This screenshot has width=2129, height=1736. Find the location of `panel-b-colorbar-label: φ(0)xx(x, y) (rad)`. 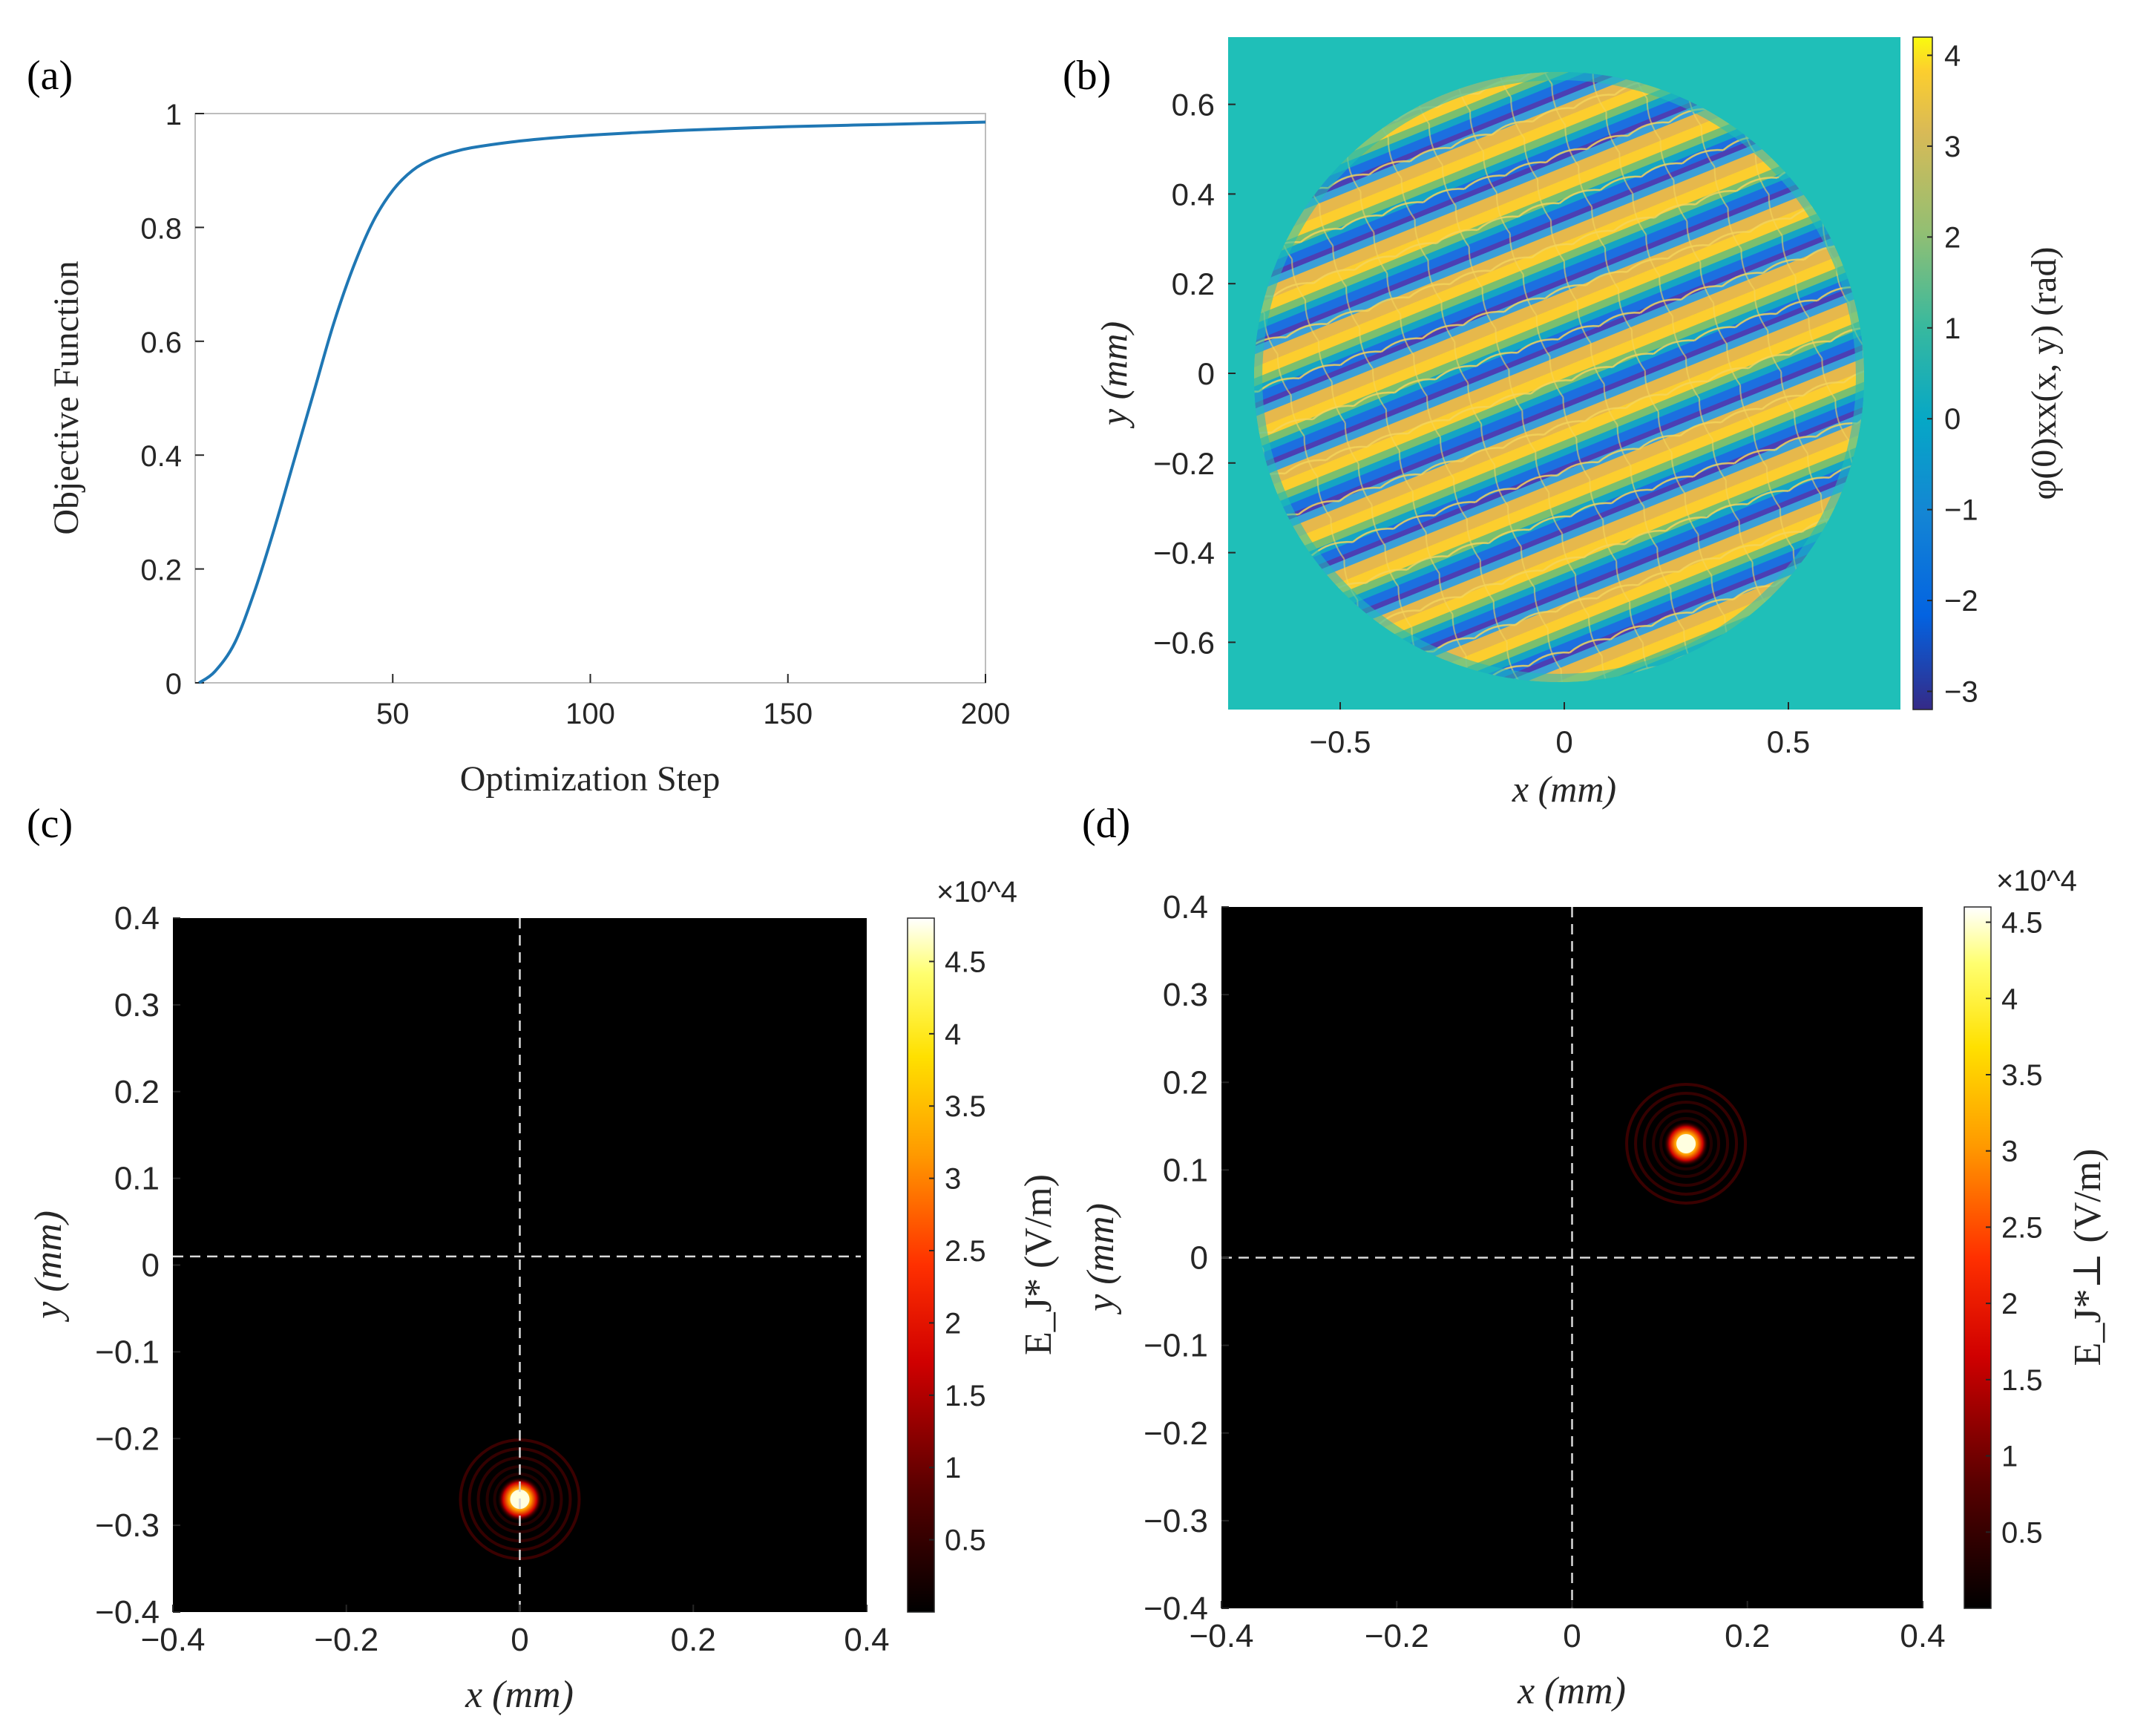

panel-b-colorbar-label: φ(0)xx(x, y) (rad) is located at coordinates (2044, 373).